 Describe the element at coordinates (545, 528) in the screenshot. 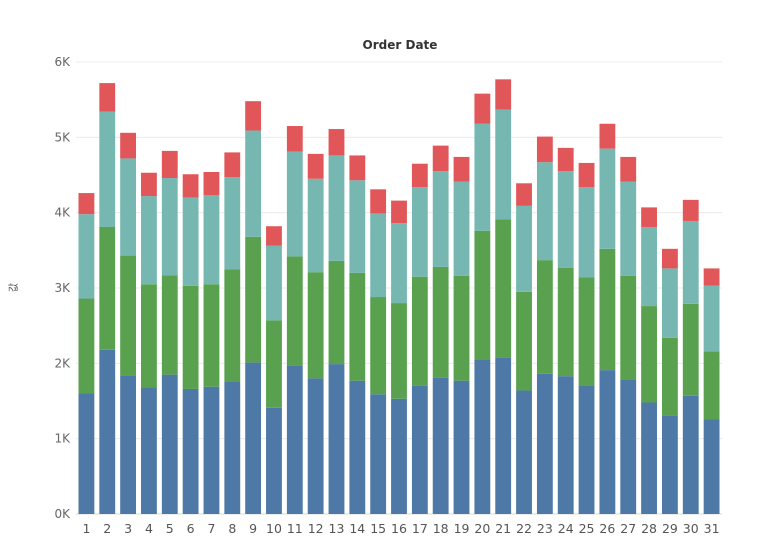

I see `x-tick-label: 23` at that location.